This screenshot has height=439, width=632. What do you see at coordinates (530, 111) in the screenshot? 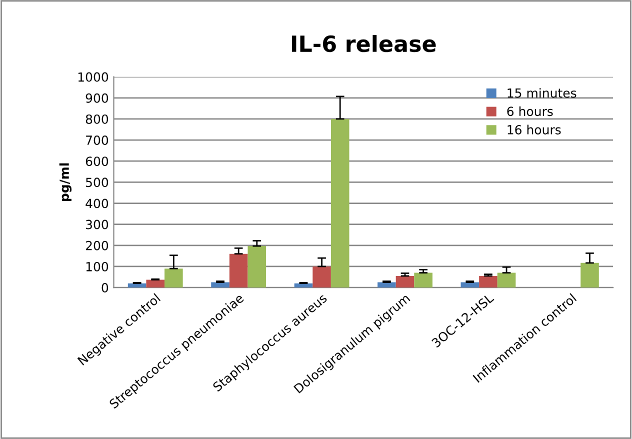
I see `legend-label: 6 hours` at bounding box center [530, 111].